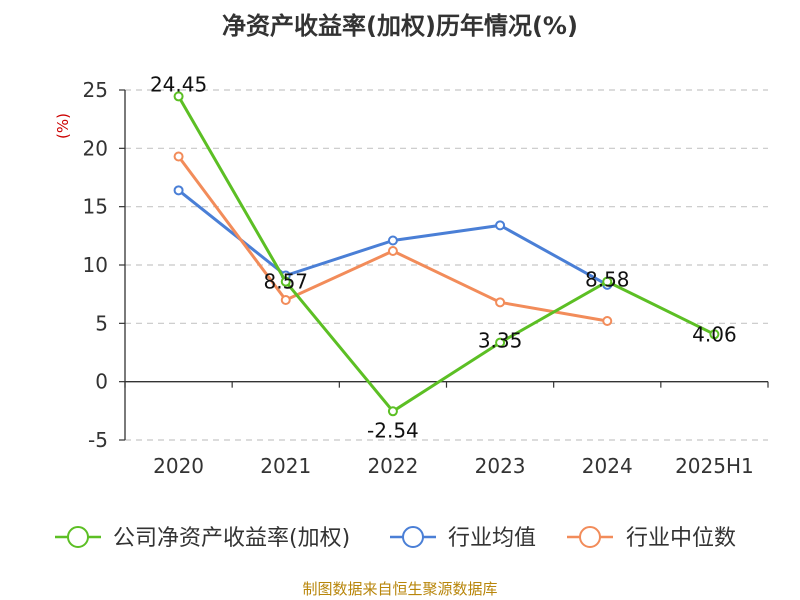  Describe the element at coordinates (178, 156) in the screenshot. I see `point-industry-median-2020` at that location.